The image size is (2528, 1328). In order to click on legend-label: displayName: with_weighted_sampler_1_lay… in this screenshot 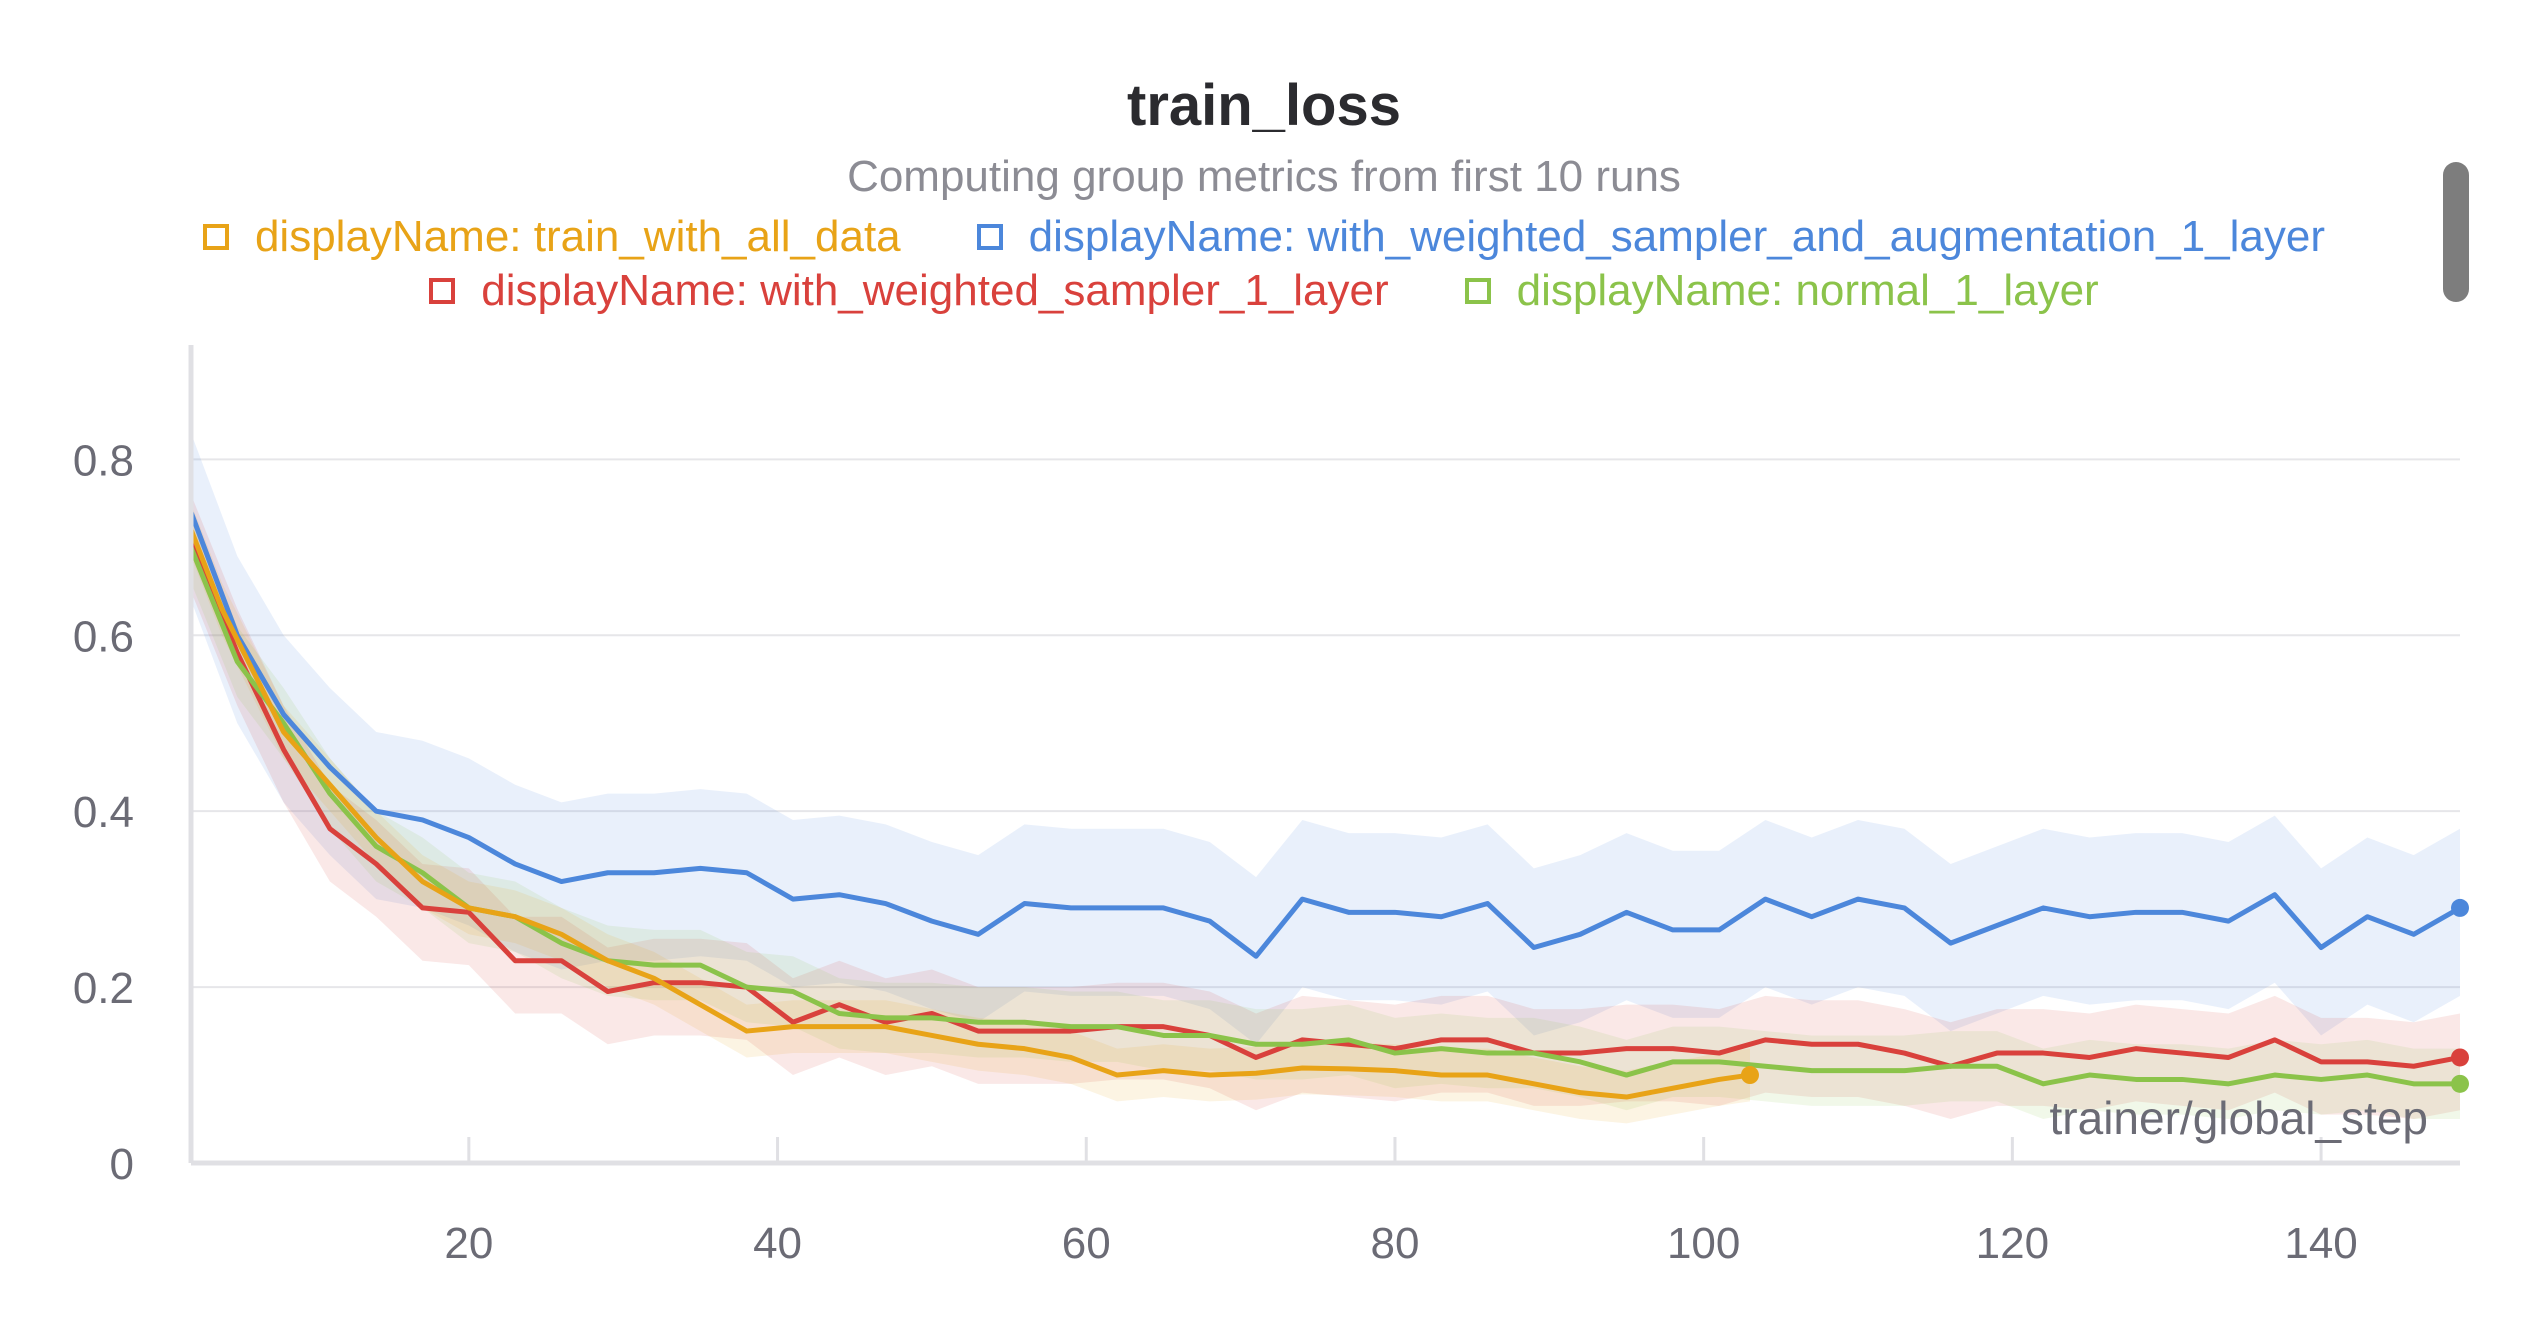, I will do `click(935, 290)`.